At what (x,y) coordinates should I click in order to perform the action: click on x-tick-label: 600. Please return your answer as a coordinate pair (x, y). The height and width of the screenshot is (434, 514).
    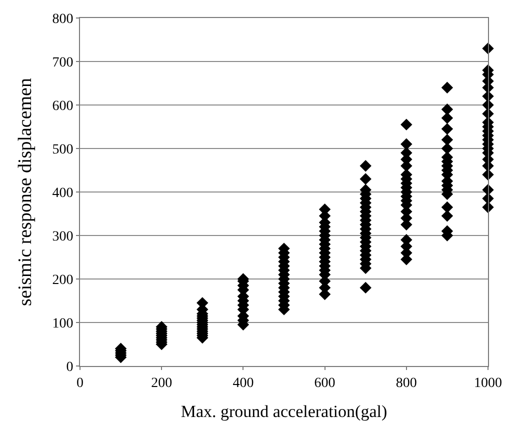
    Looking at the image, I should click on (325, 383).